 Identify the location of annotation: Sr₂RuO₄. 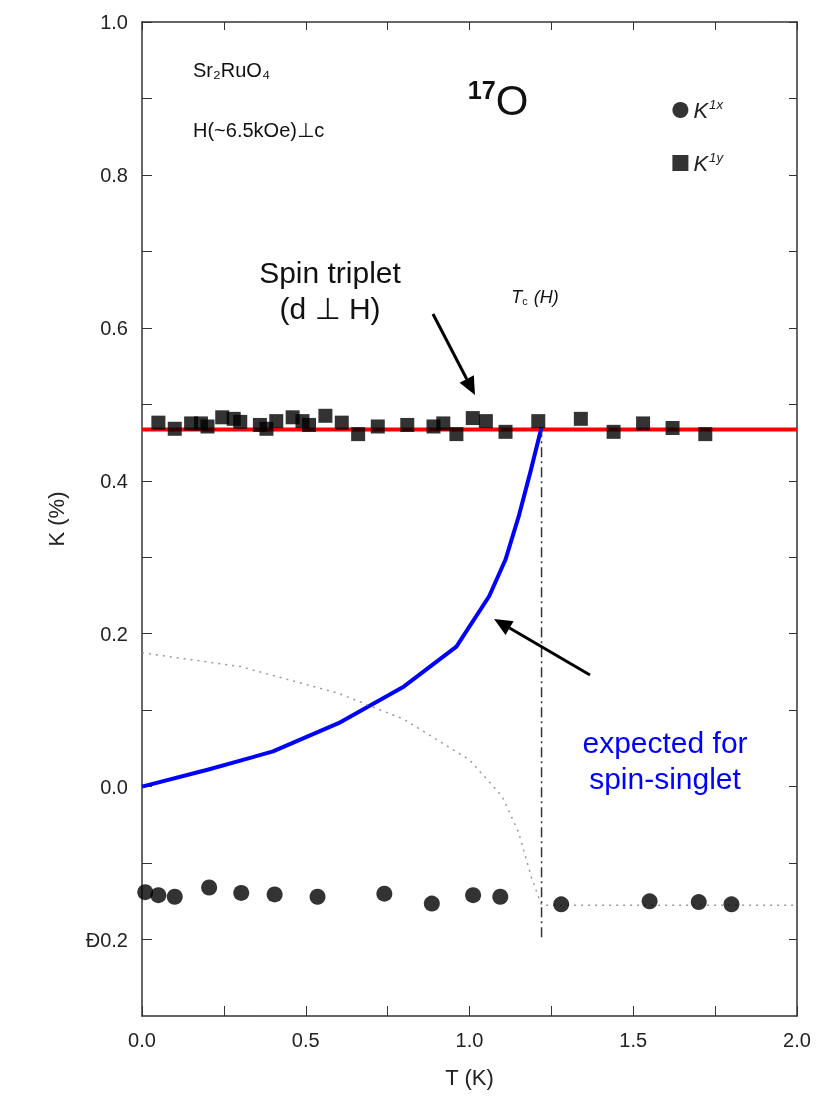
(232, 70).